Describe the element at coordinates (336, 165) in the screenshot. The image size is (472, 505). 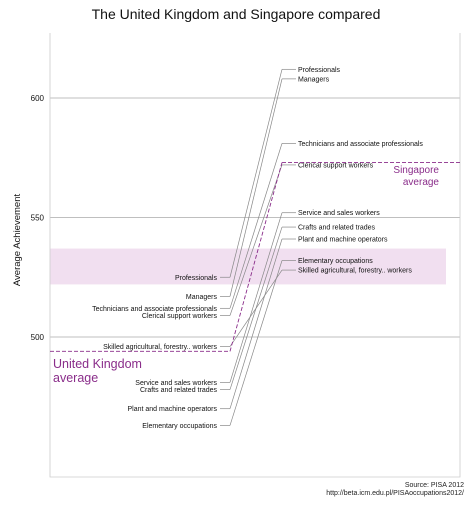
I see `sg-label-clerical-support-workers: Clerical support workers` at that location.